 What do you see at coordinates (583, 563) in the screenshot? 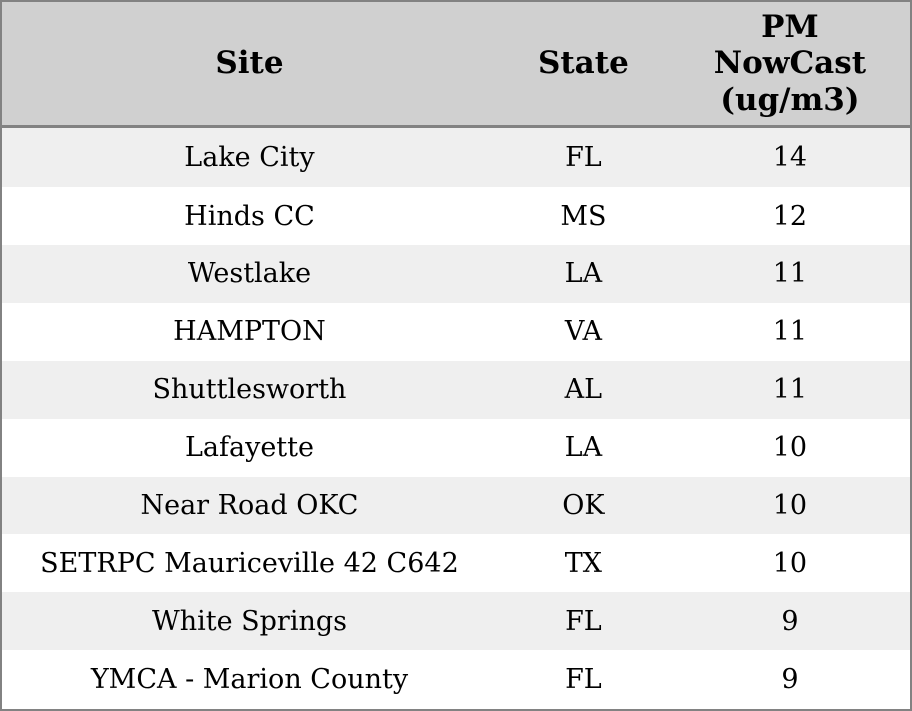
I see `state-cell: TX` at bounding box center [583, 563].